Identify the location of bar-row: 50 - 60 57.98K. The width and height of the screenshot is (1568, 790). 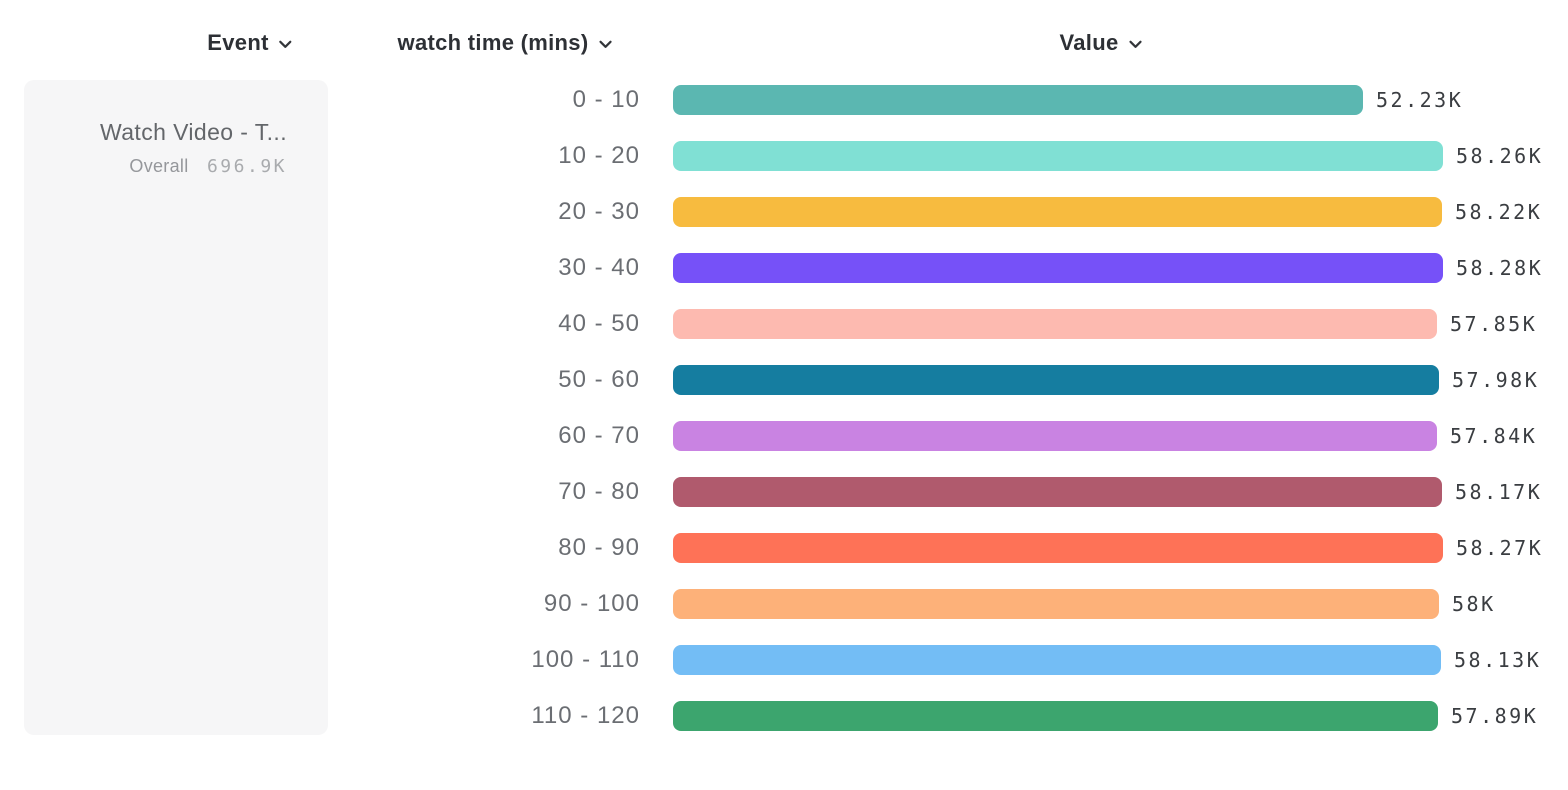
(784, 380).